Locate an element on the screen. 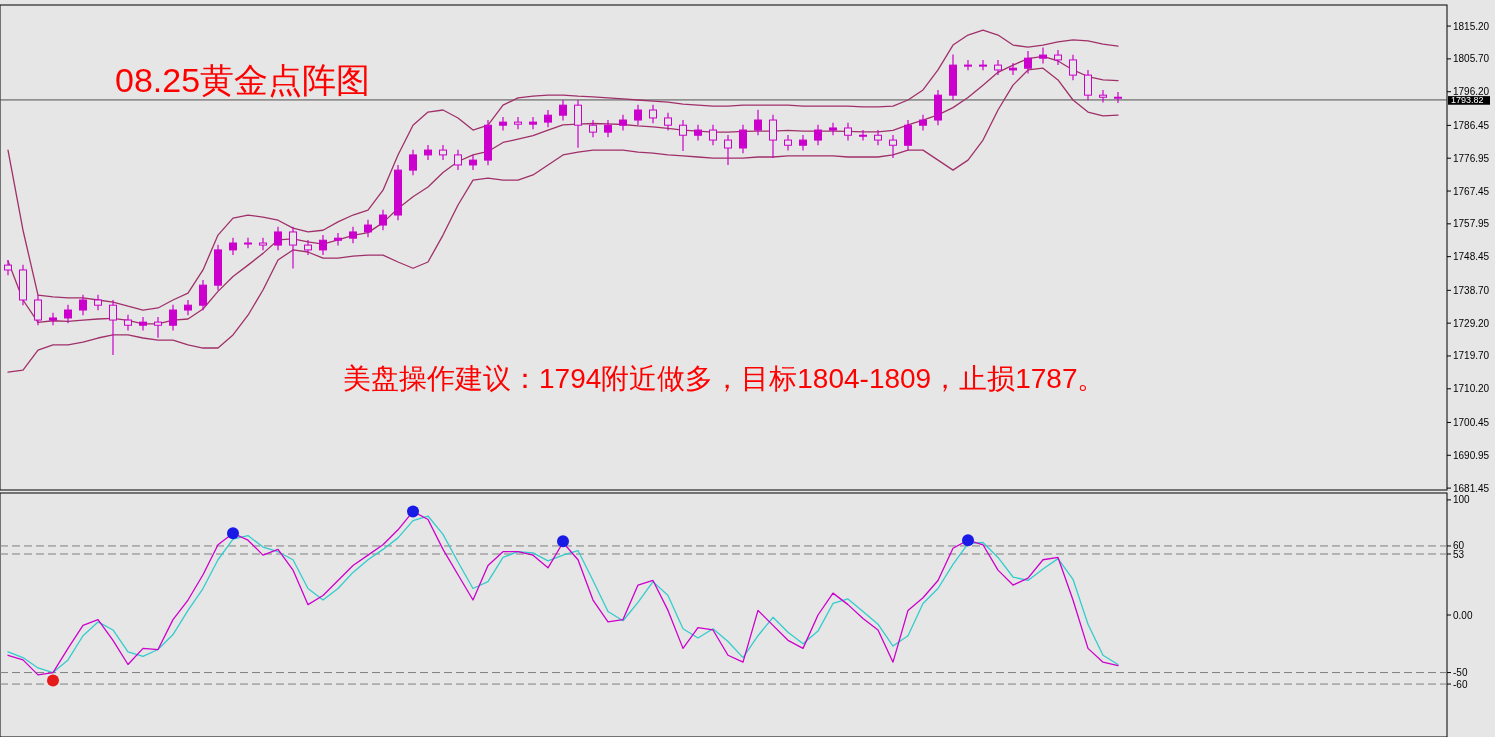 The width and height of the screenshot is (1495, 737). y-tick-label: 1796.20 is located at coordinates (1471, 92).